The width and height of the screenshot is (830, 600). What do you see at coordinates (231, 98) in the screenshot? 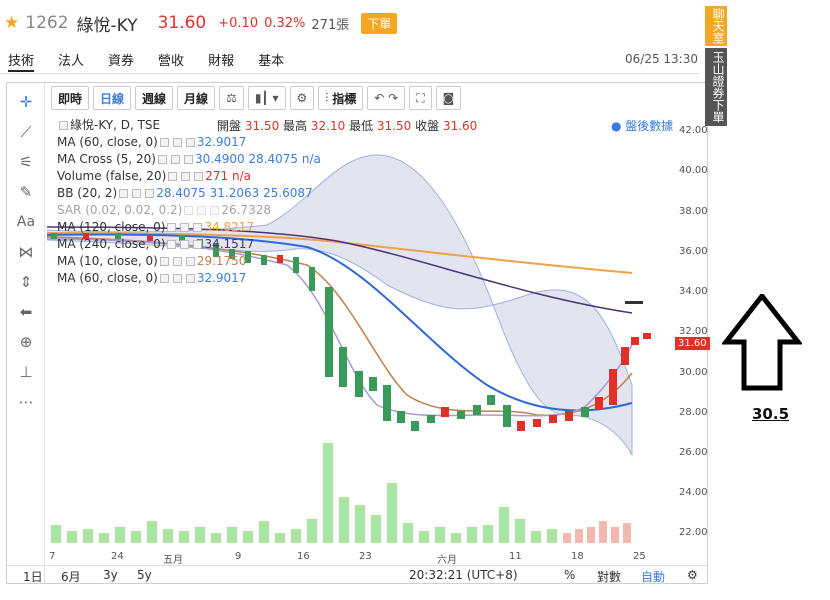
I see `compare-icon: ⚖` at bounding box center [231, 98].